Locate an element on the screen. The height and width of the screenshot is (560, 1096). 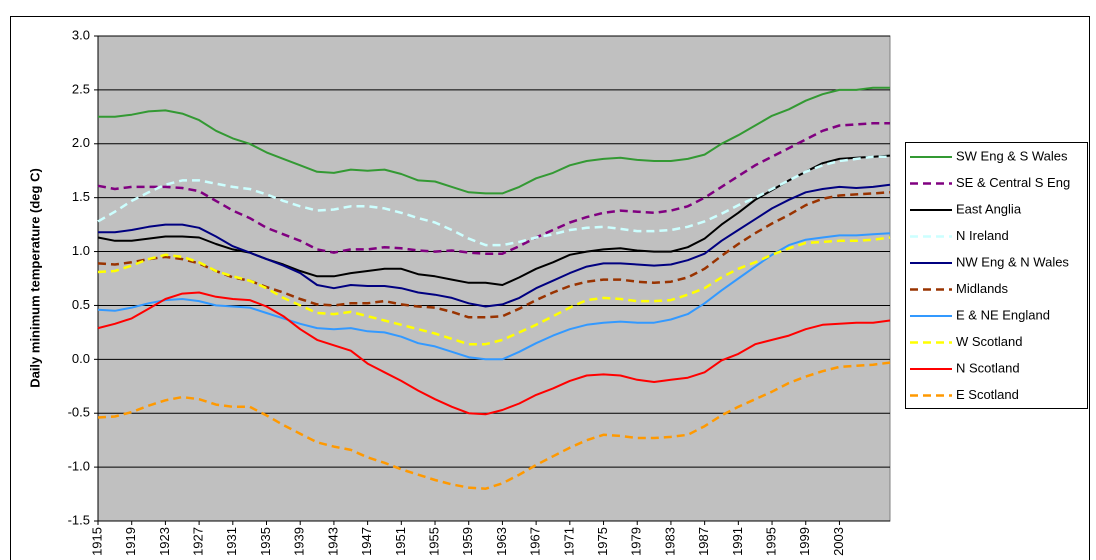
legend-label: E Scotland is located at coordinates (987, 394).